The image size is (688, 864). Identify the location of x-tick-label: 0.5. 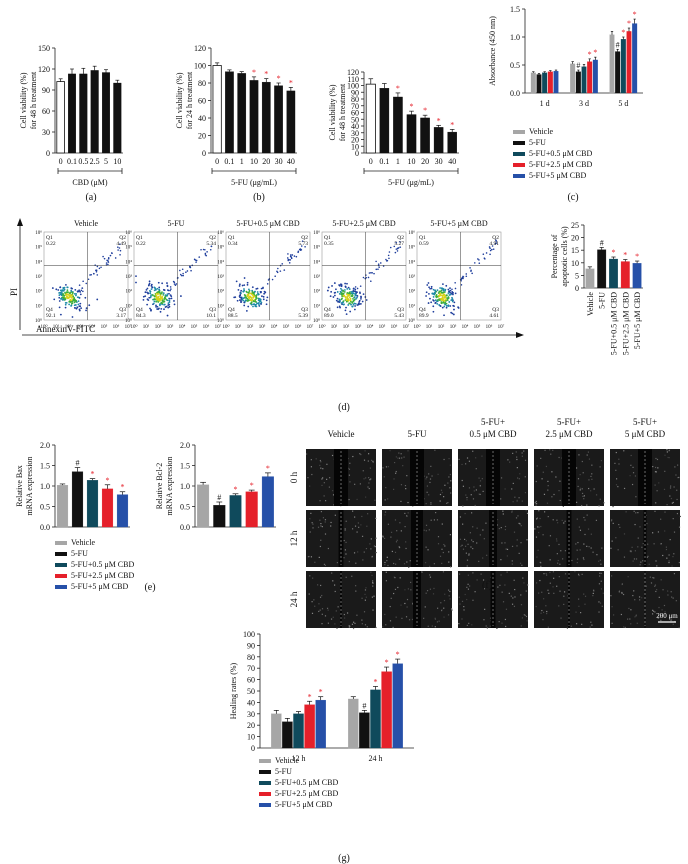
(83, 161).